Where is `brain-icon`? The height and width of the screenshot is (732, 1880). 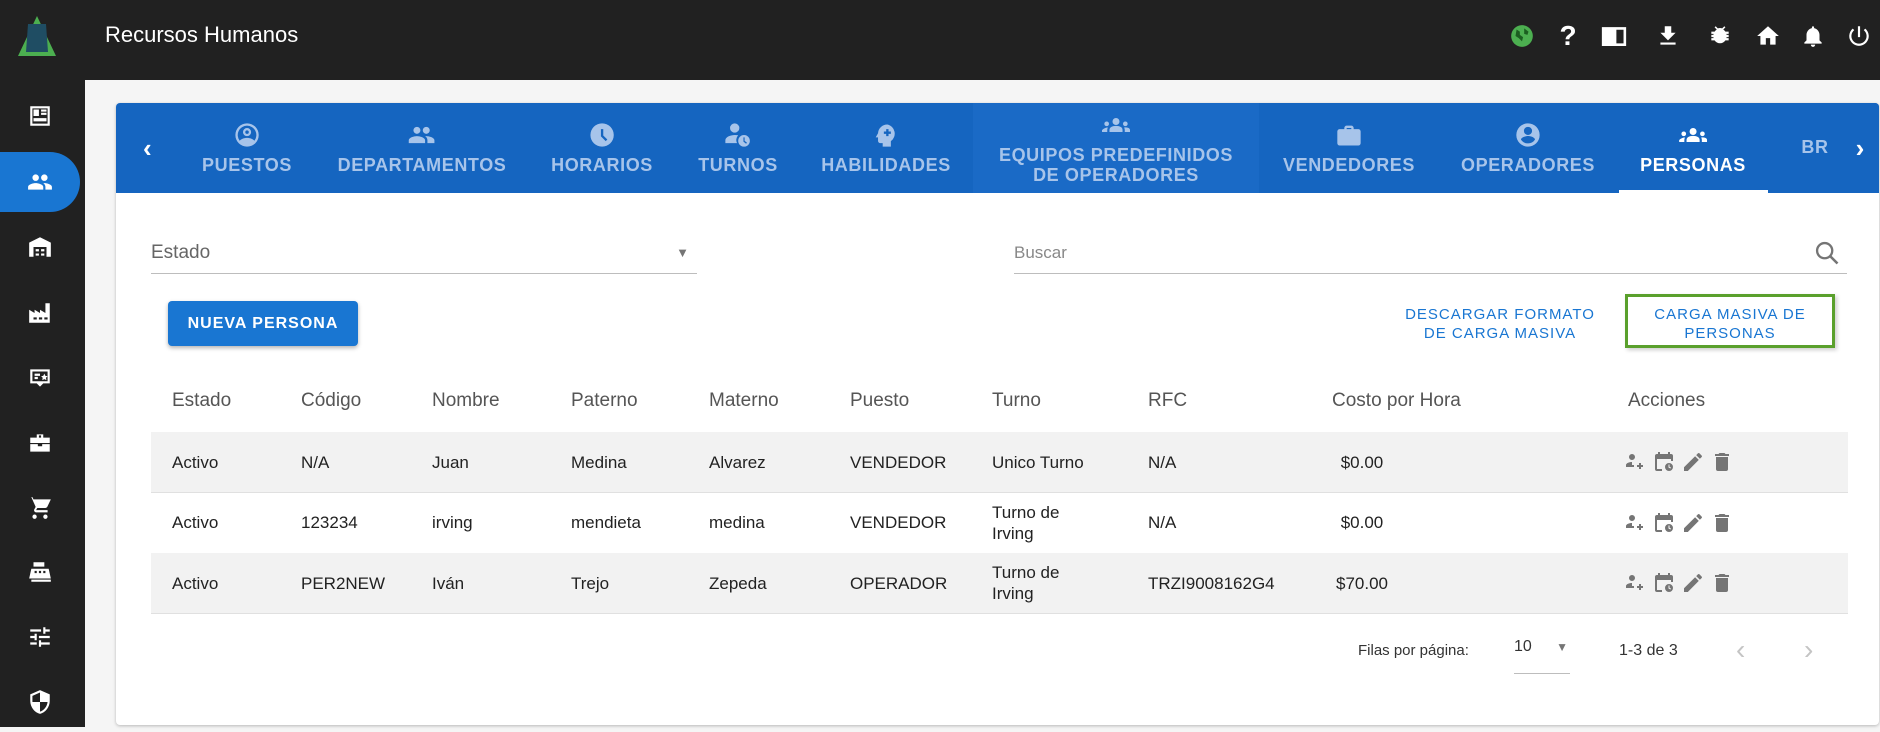
brain-icon is located at coordinates (885, 135).